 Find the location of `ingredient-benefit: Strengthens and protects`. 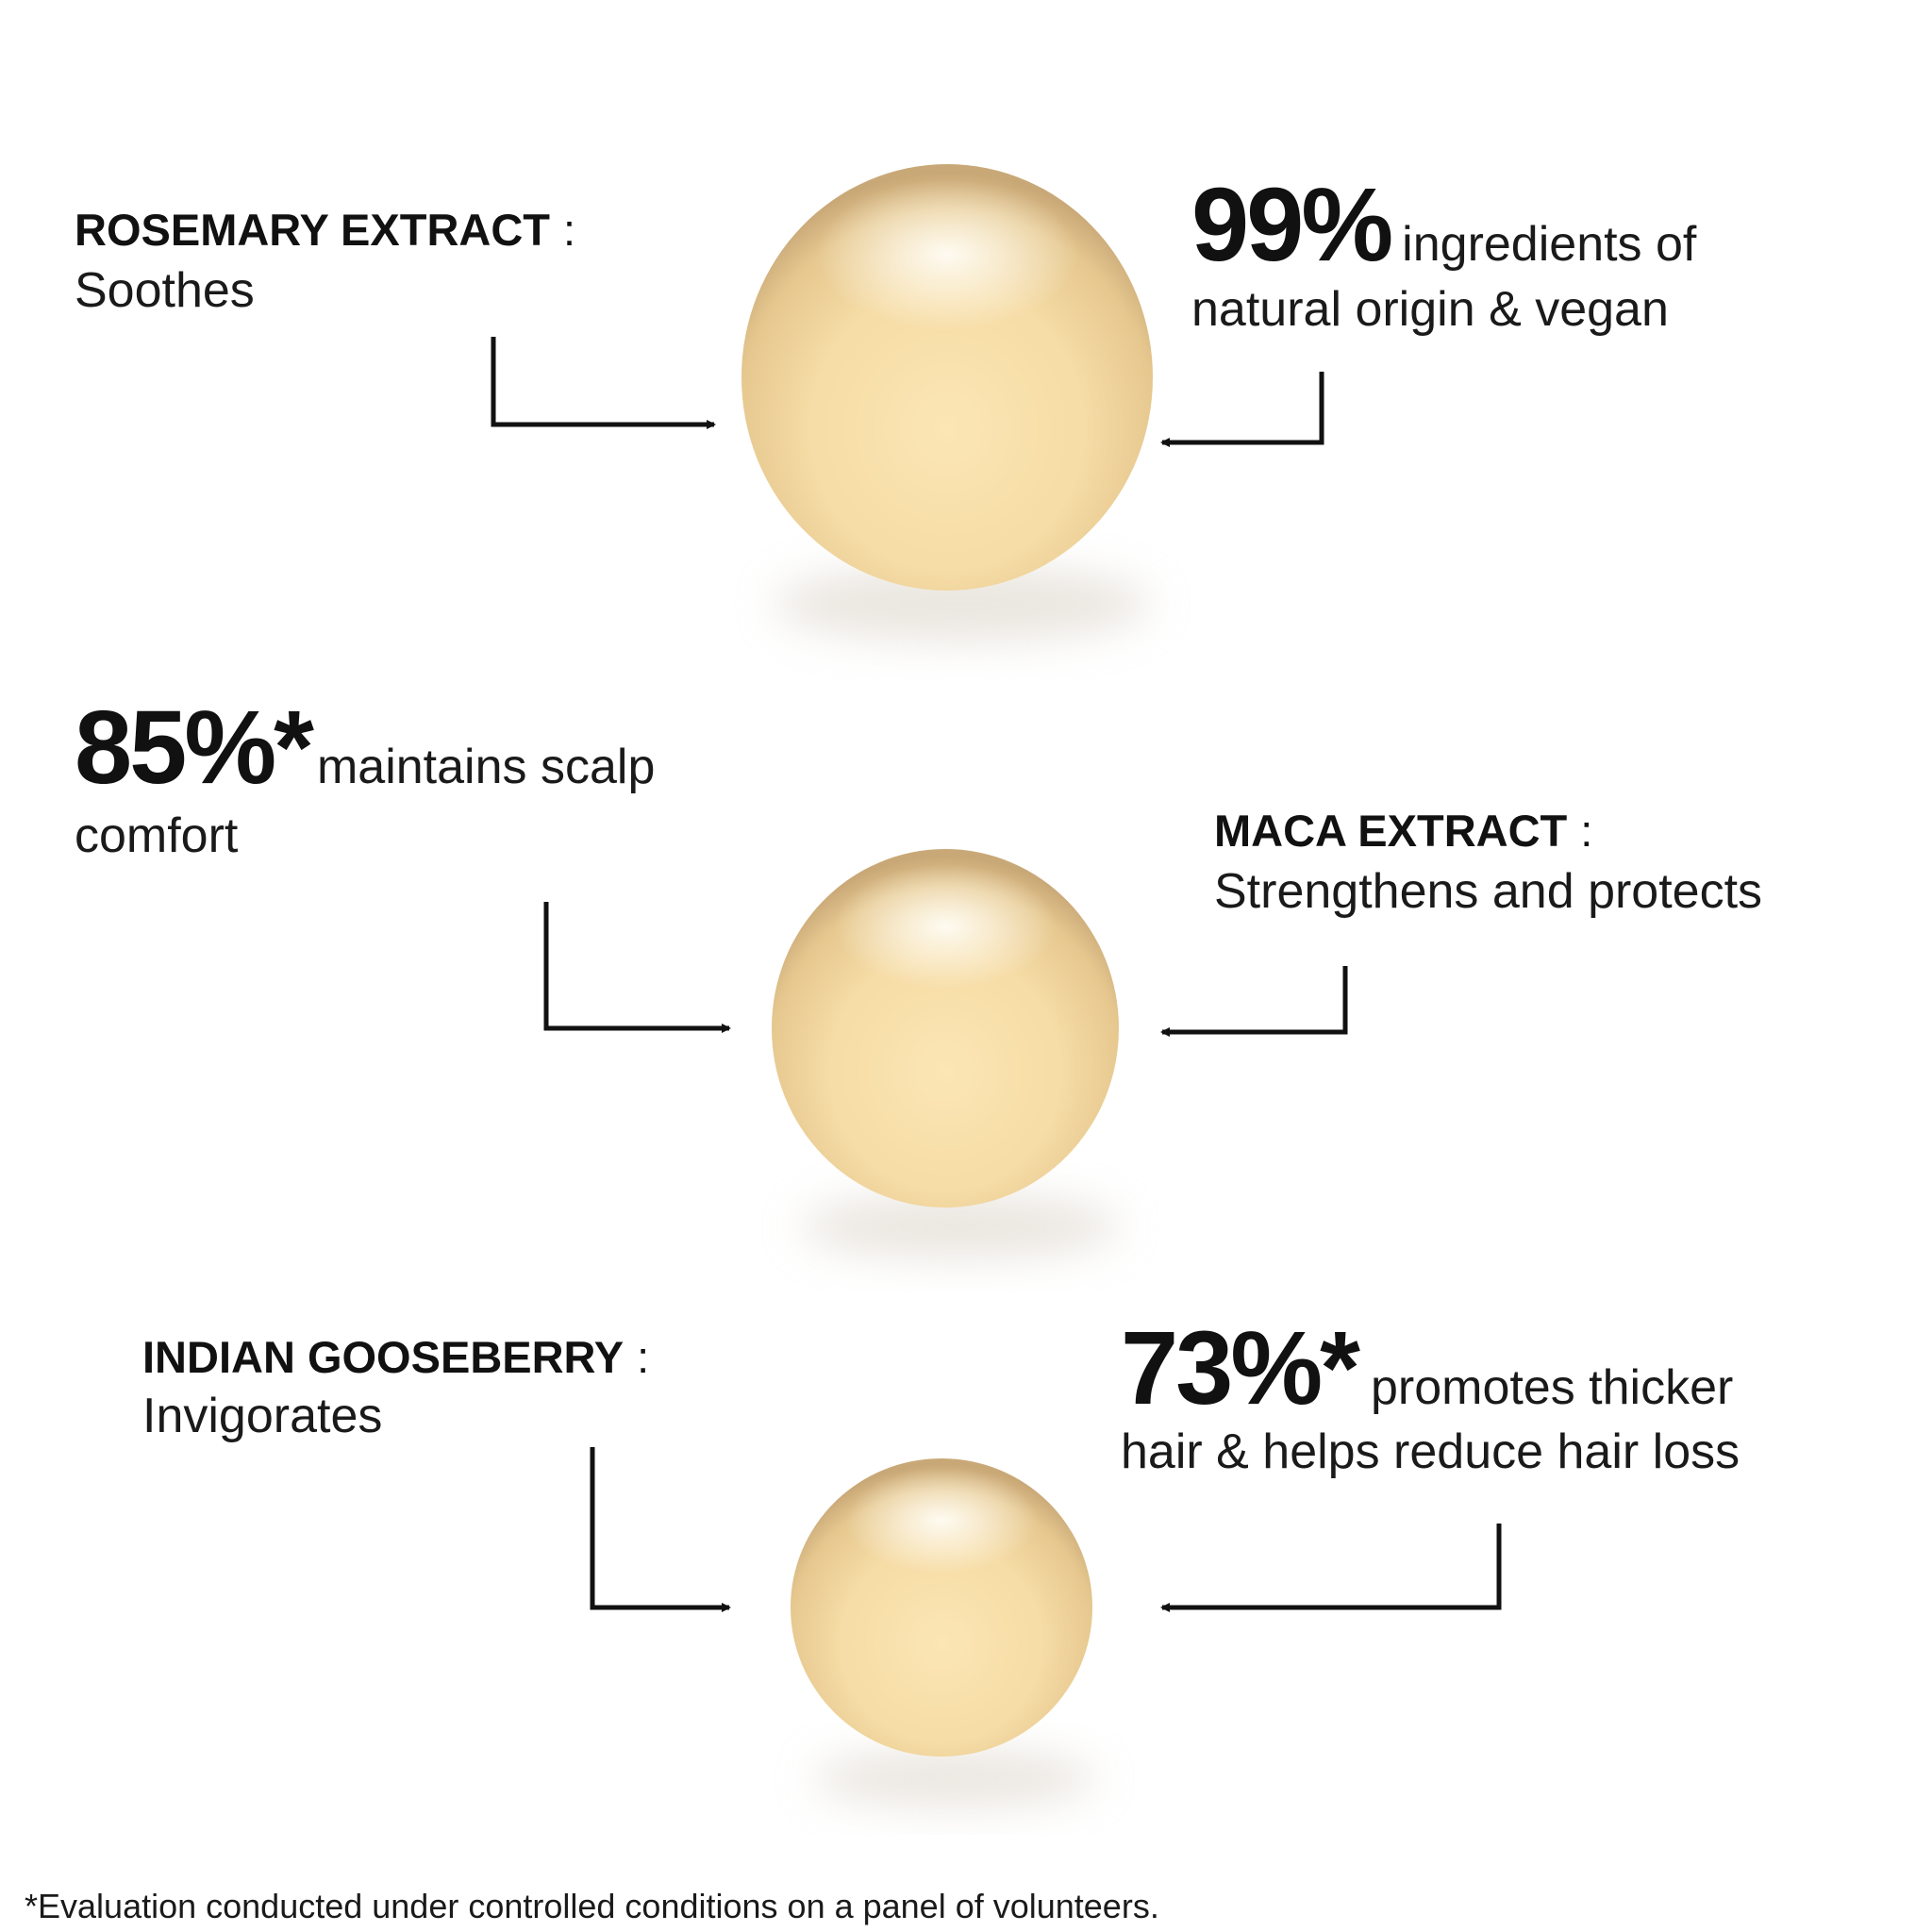

ingredient-benefit: Strengthens and protects is located at coordinates (1488, 892).